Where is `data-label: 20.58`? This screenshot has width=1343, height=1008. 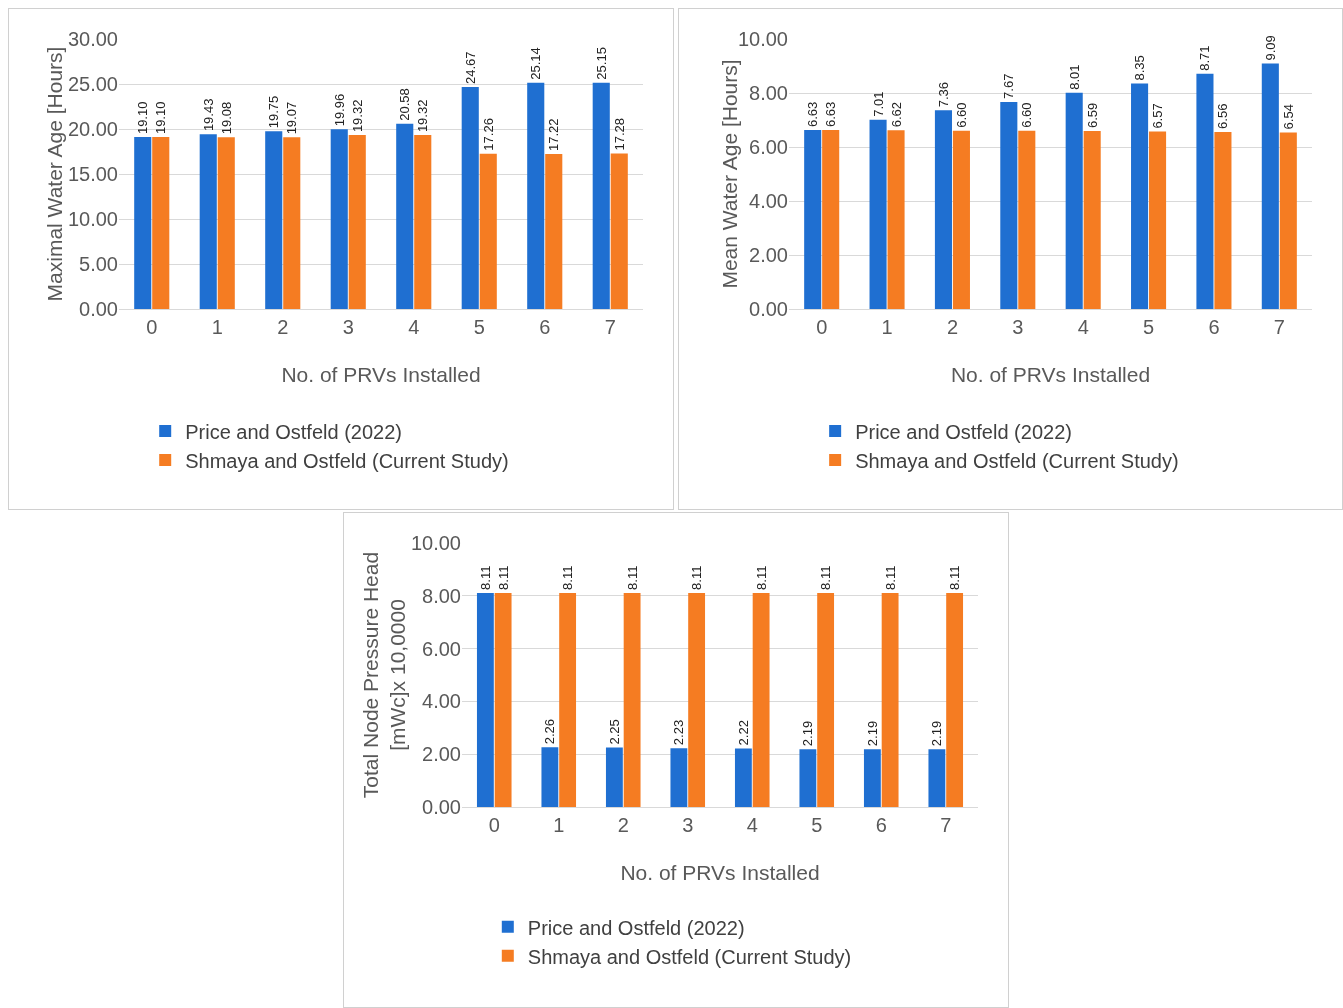
data-label: 20.58 is located at coordinates (405, 104).